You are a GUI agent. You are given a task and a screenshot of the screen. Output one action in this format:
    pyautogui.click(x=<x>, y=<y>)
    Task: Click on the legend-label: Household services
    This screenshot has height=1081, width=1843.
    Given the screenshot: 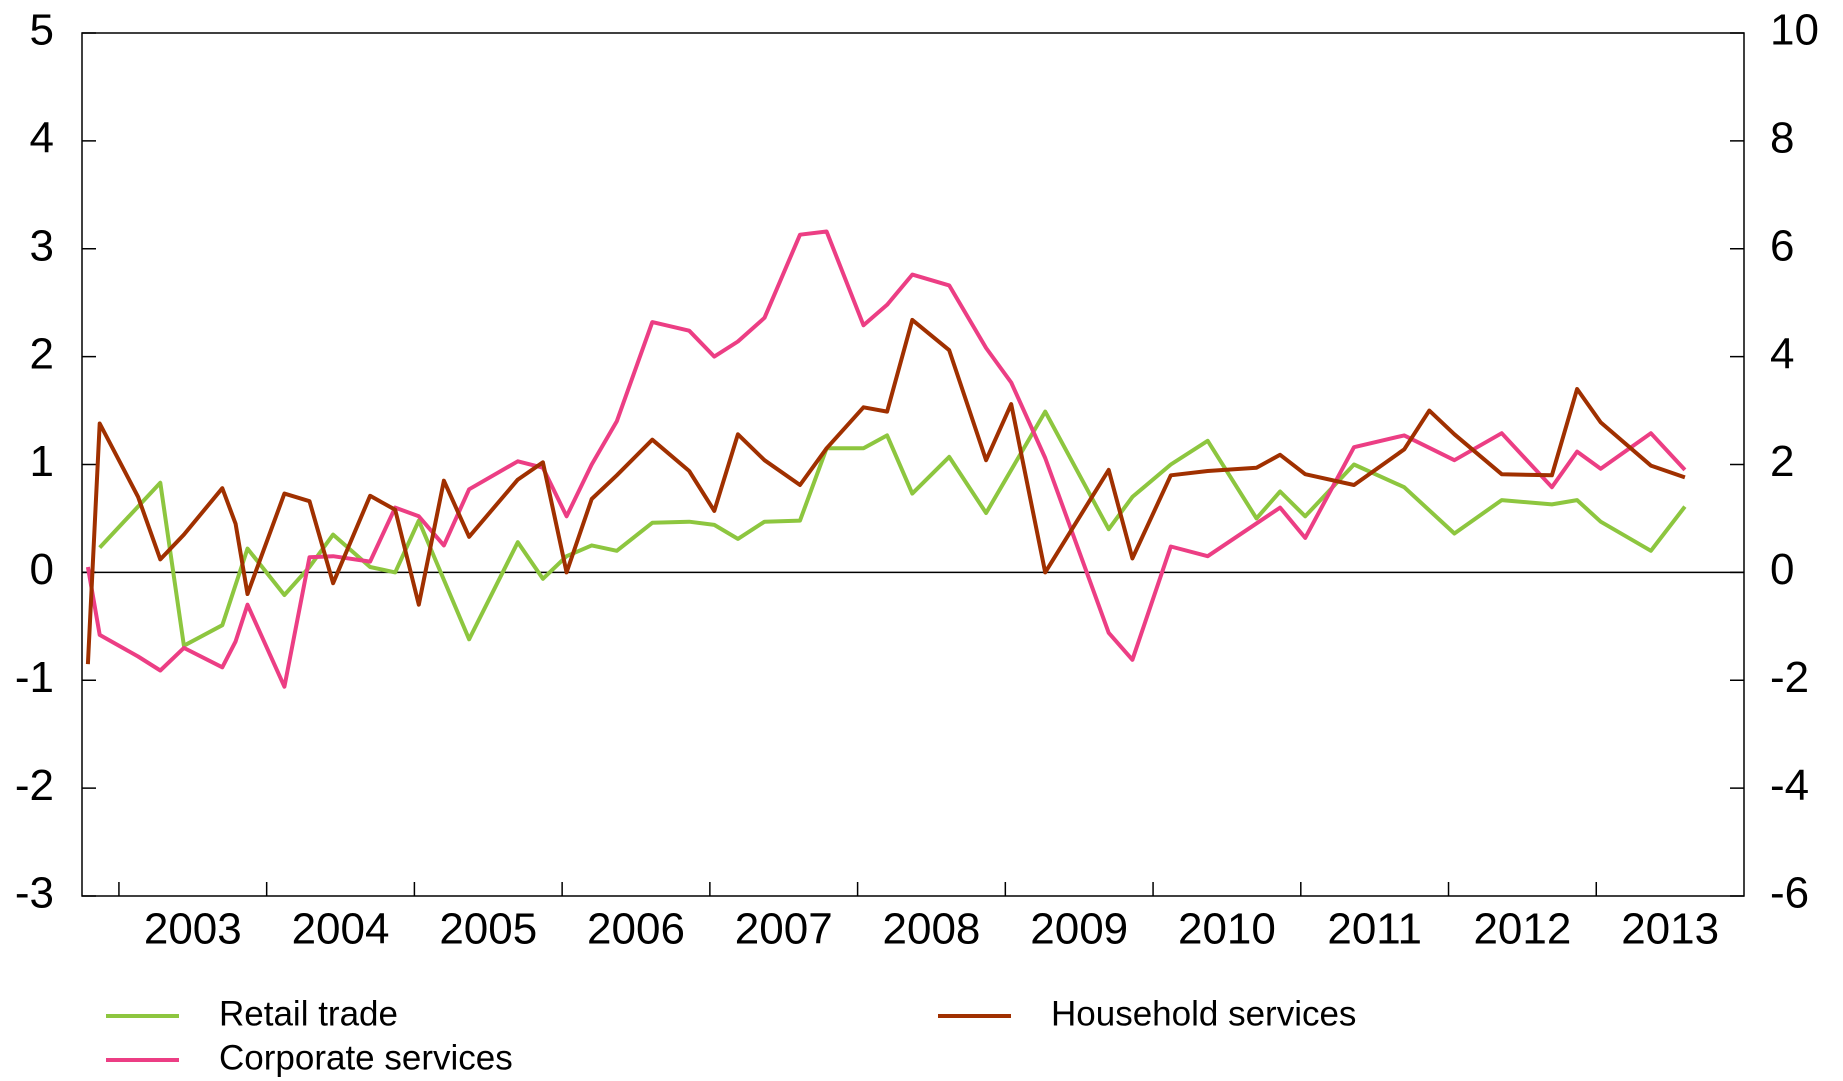 What is the action you would take?
    pyautogui.click(x=1203, y=1013)
    